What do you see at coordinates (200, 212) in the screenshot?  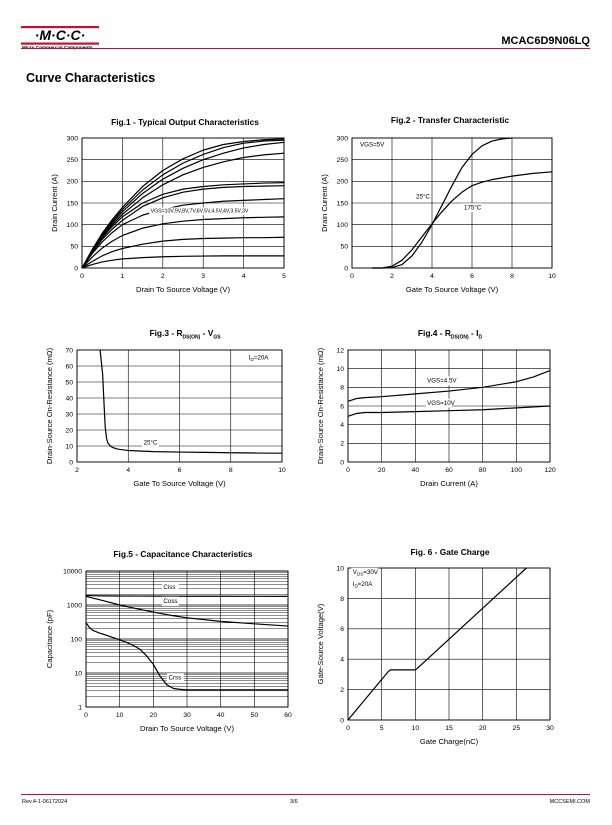 I see `fig1-annotation: VGS=10V,9V,8V,7V,6V,5V,4.5V,4V,3.5V,3V` at bounding box center [200, 212].